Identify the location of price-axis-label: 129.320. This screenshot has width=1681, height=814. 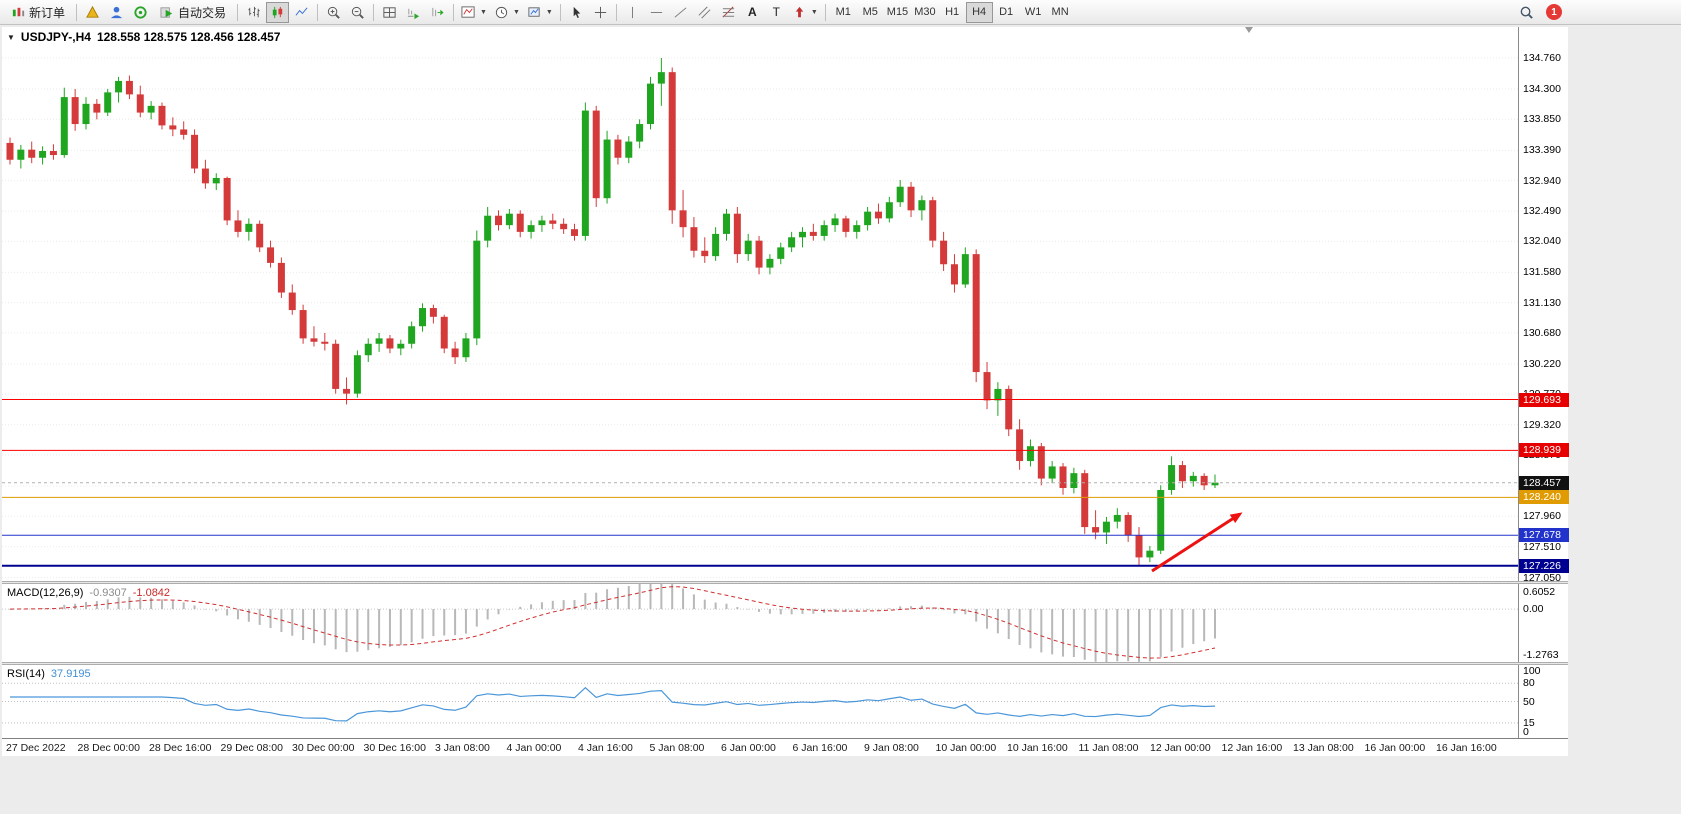
(1542, 424).